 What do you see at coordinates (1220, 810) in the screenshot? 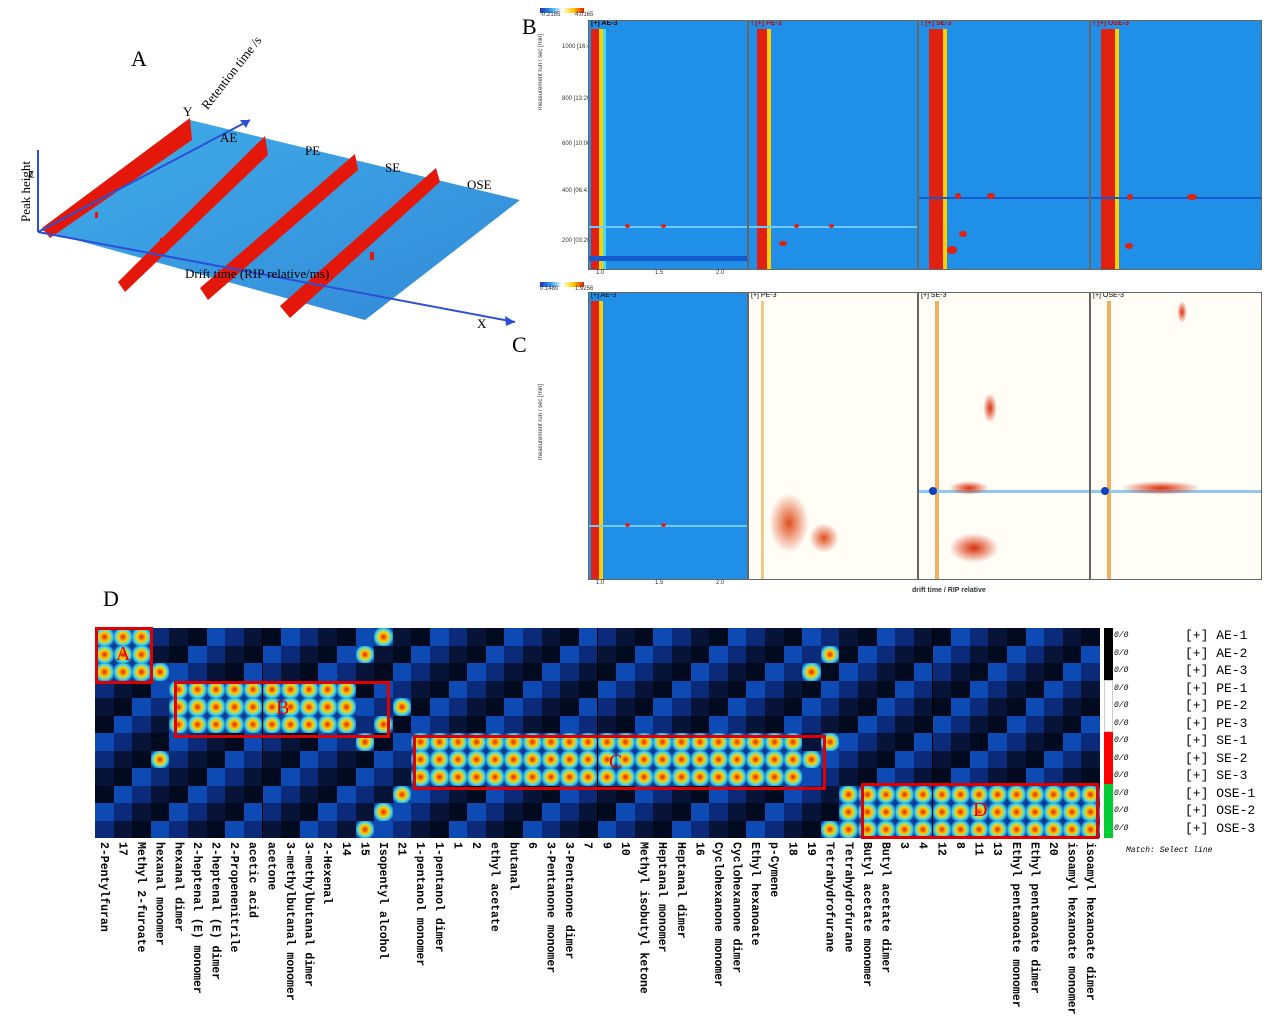
I see `row-legend-item: [+] OSE-2` at bounding box center [1220, 810].